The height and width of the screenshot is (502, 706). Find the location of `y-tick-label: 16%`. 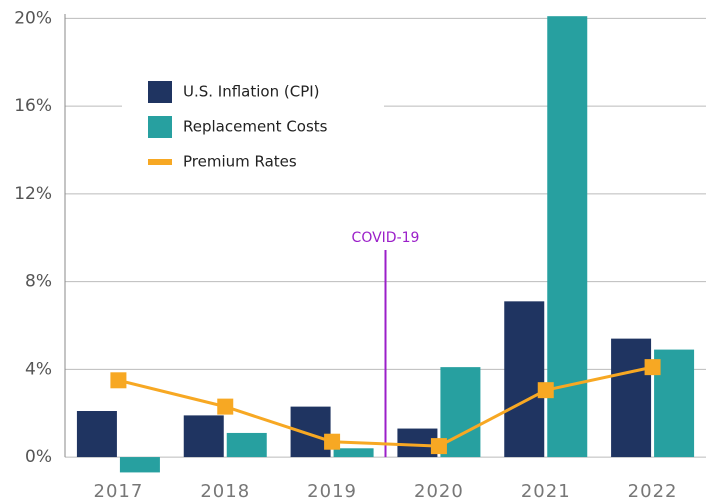

y-tick-label: 16% is located at coordinates (33, 106).